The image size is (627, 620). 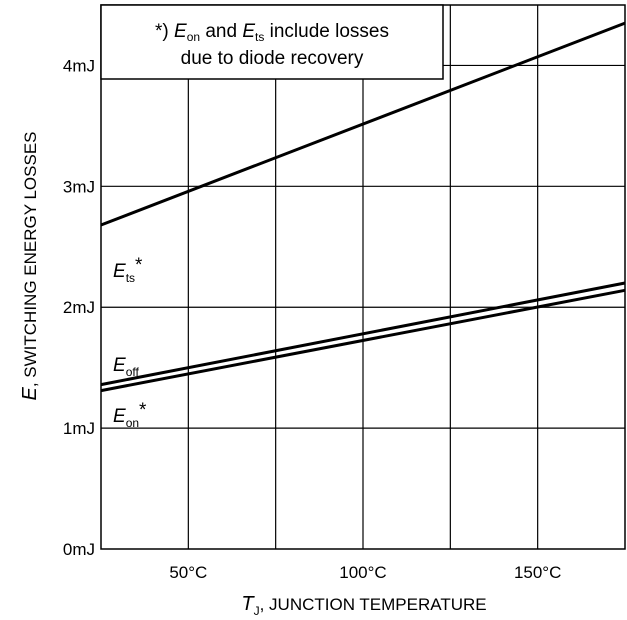 I want to click on series-label-ets: Ets*, so click(x=128, y=270).